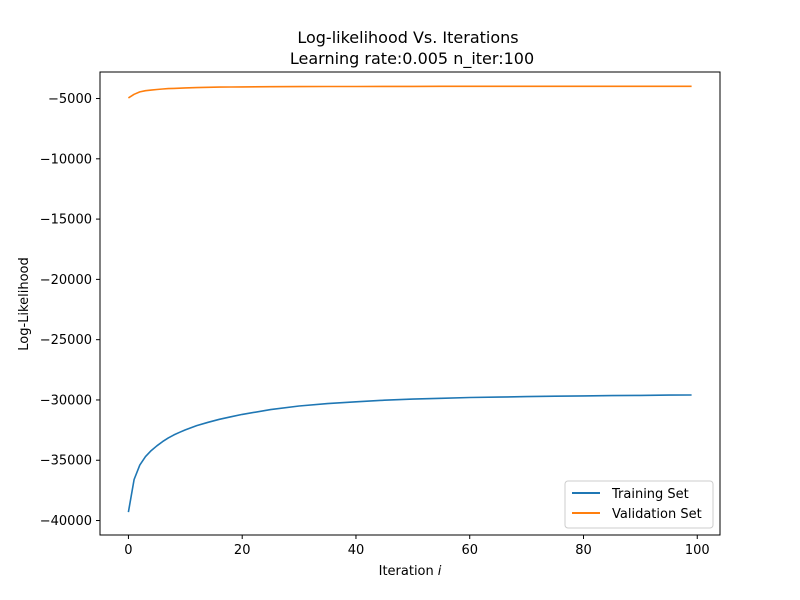 The image size is (800, 600). I want to click on y-tick-label: −10000, so click(66, 159).